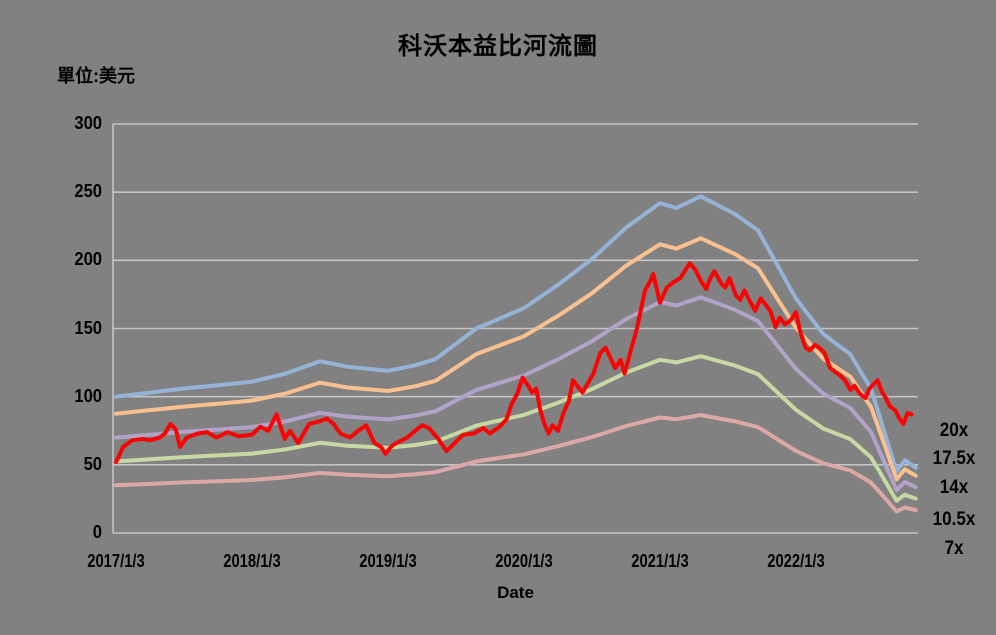  What do you see at coordinates (388, 561) in the screenshot?
I see `x-tick-label-2019: 2019/1/3` at bounding box center [388, 561].